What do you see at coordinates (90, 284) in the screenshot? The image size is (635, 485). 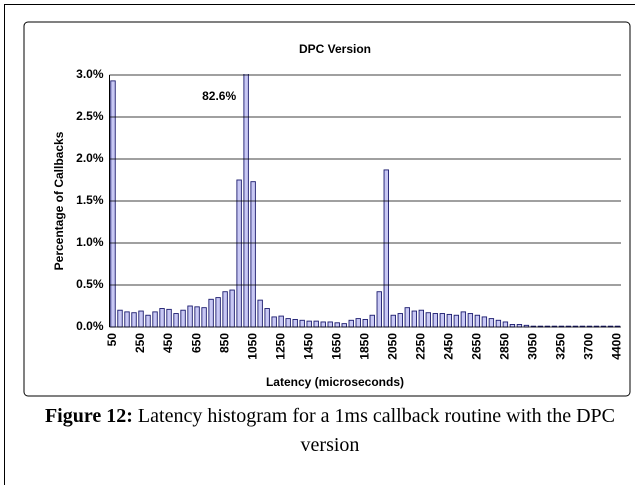 I see `y-tick-label: 0.5%` at bounding box center [90, 284].